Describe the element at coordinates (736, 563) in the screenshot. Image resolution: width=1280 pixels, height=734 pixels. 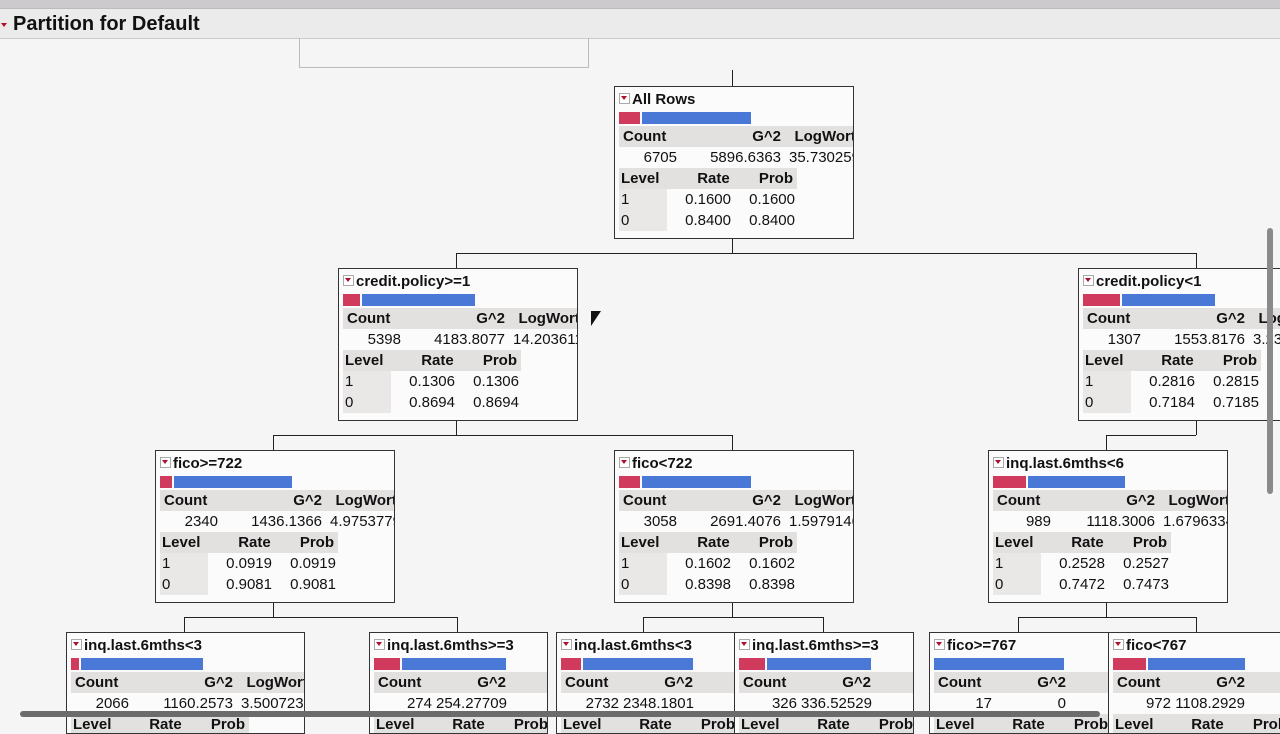
I see `level-row: 1 0.1602 0.1602` at that location.